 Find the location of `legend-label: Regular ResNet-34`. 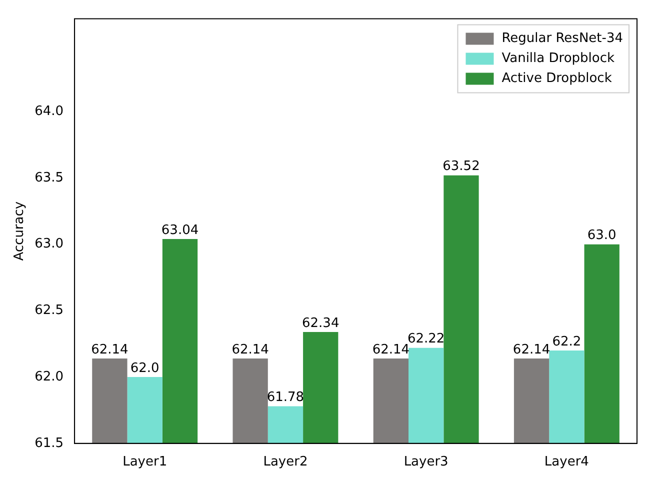

legend-label: Regular ResNet-34 is located at coordinates (562, 38).